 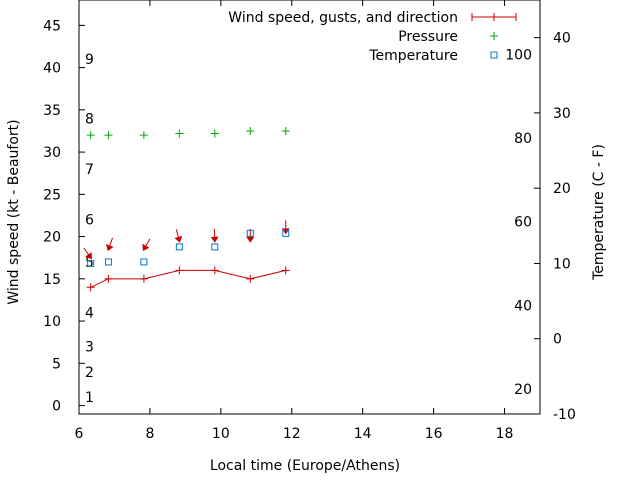 I want to click on y-tick-label-right: -10, so click(x=564, y=415).